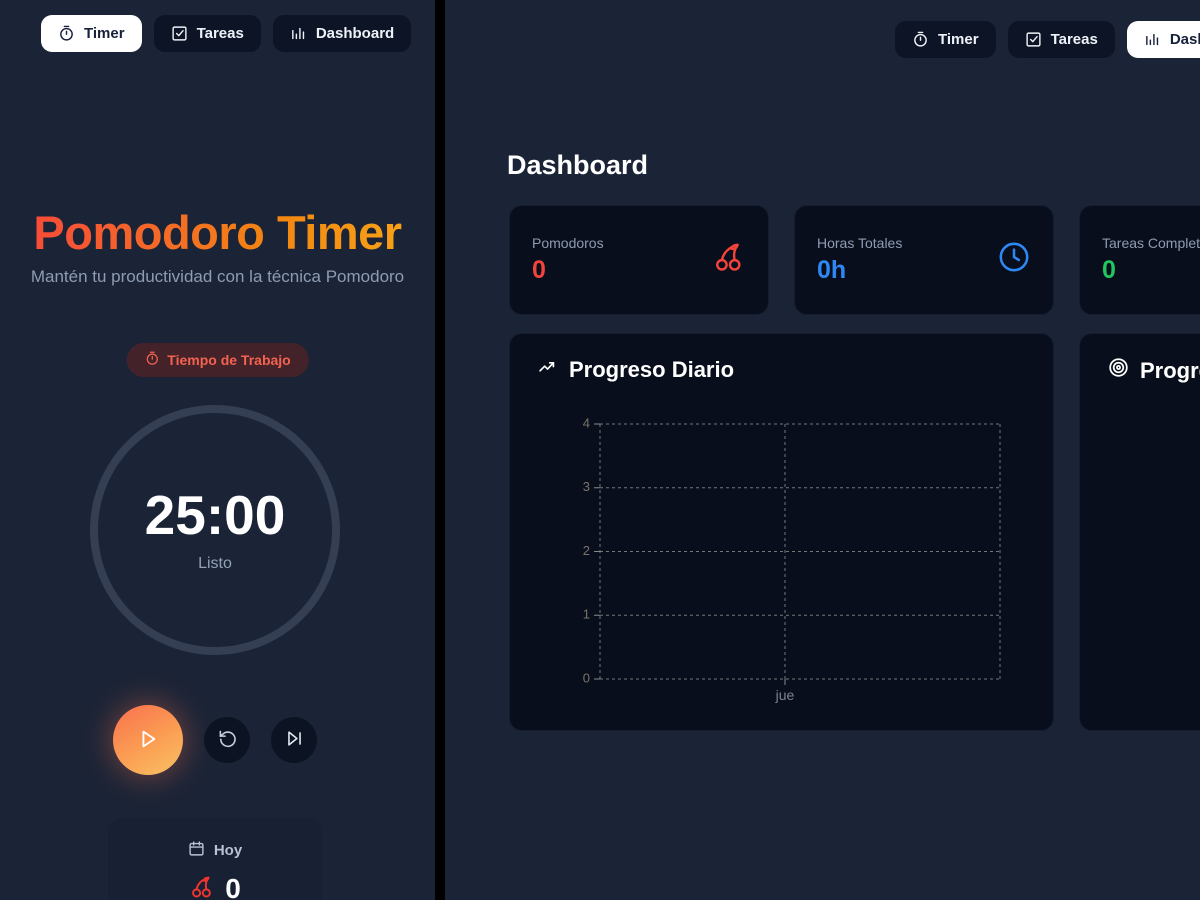  I want to click on nav-right: Timer Tareas Dashboard, so click(1047, 39).